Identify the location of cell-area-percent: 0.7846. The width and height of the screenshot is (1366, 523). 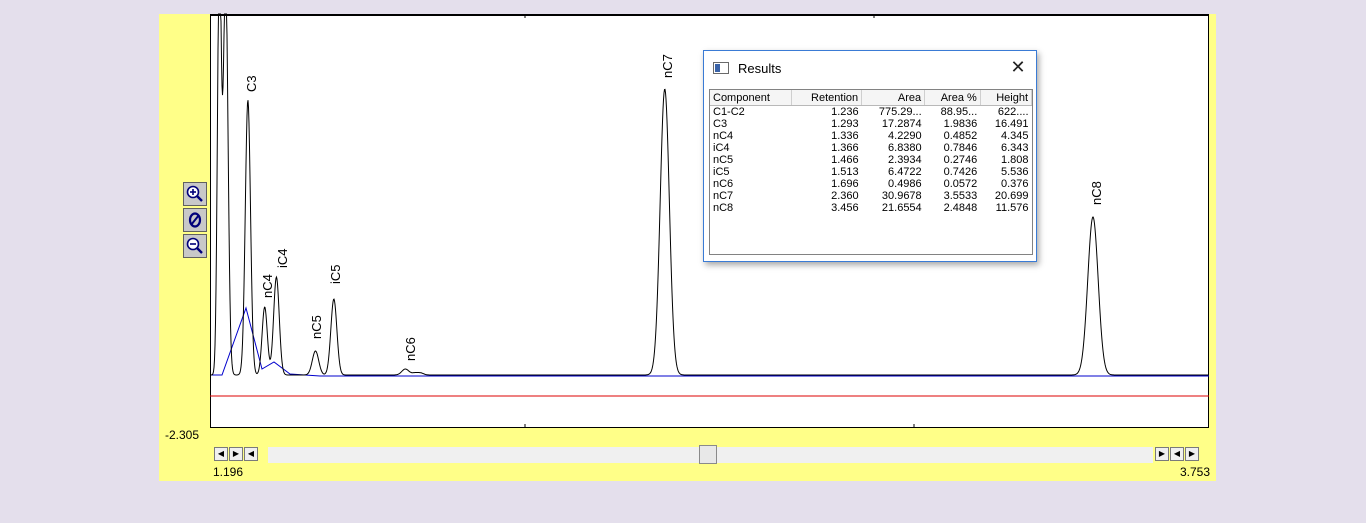
(960, 148).